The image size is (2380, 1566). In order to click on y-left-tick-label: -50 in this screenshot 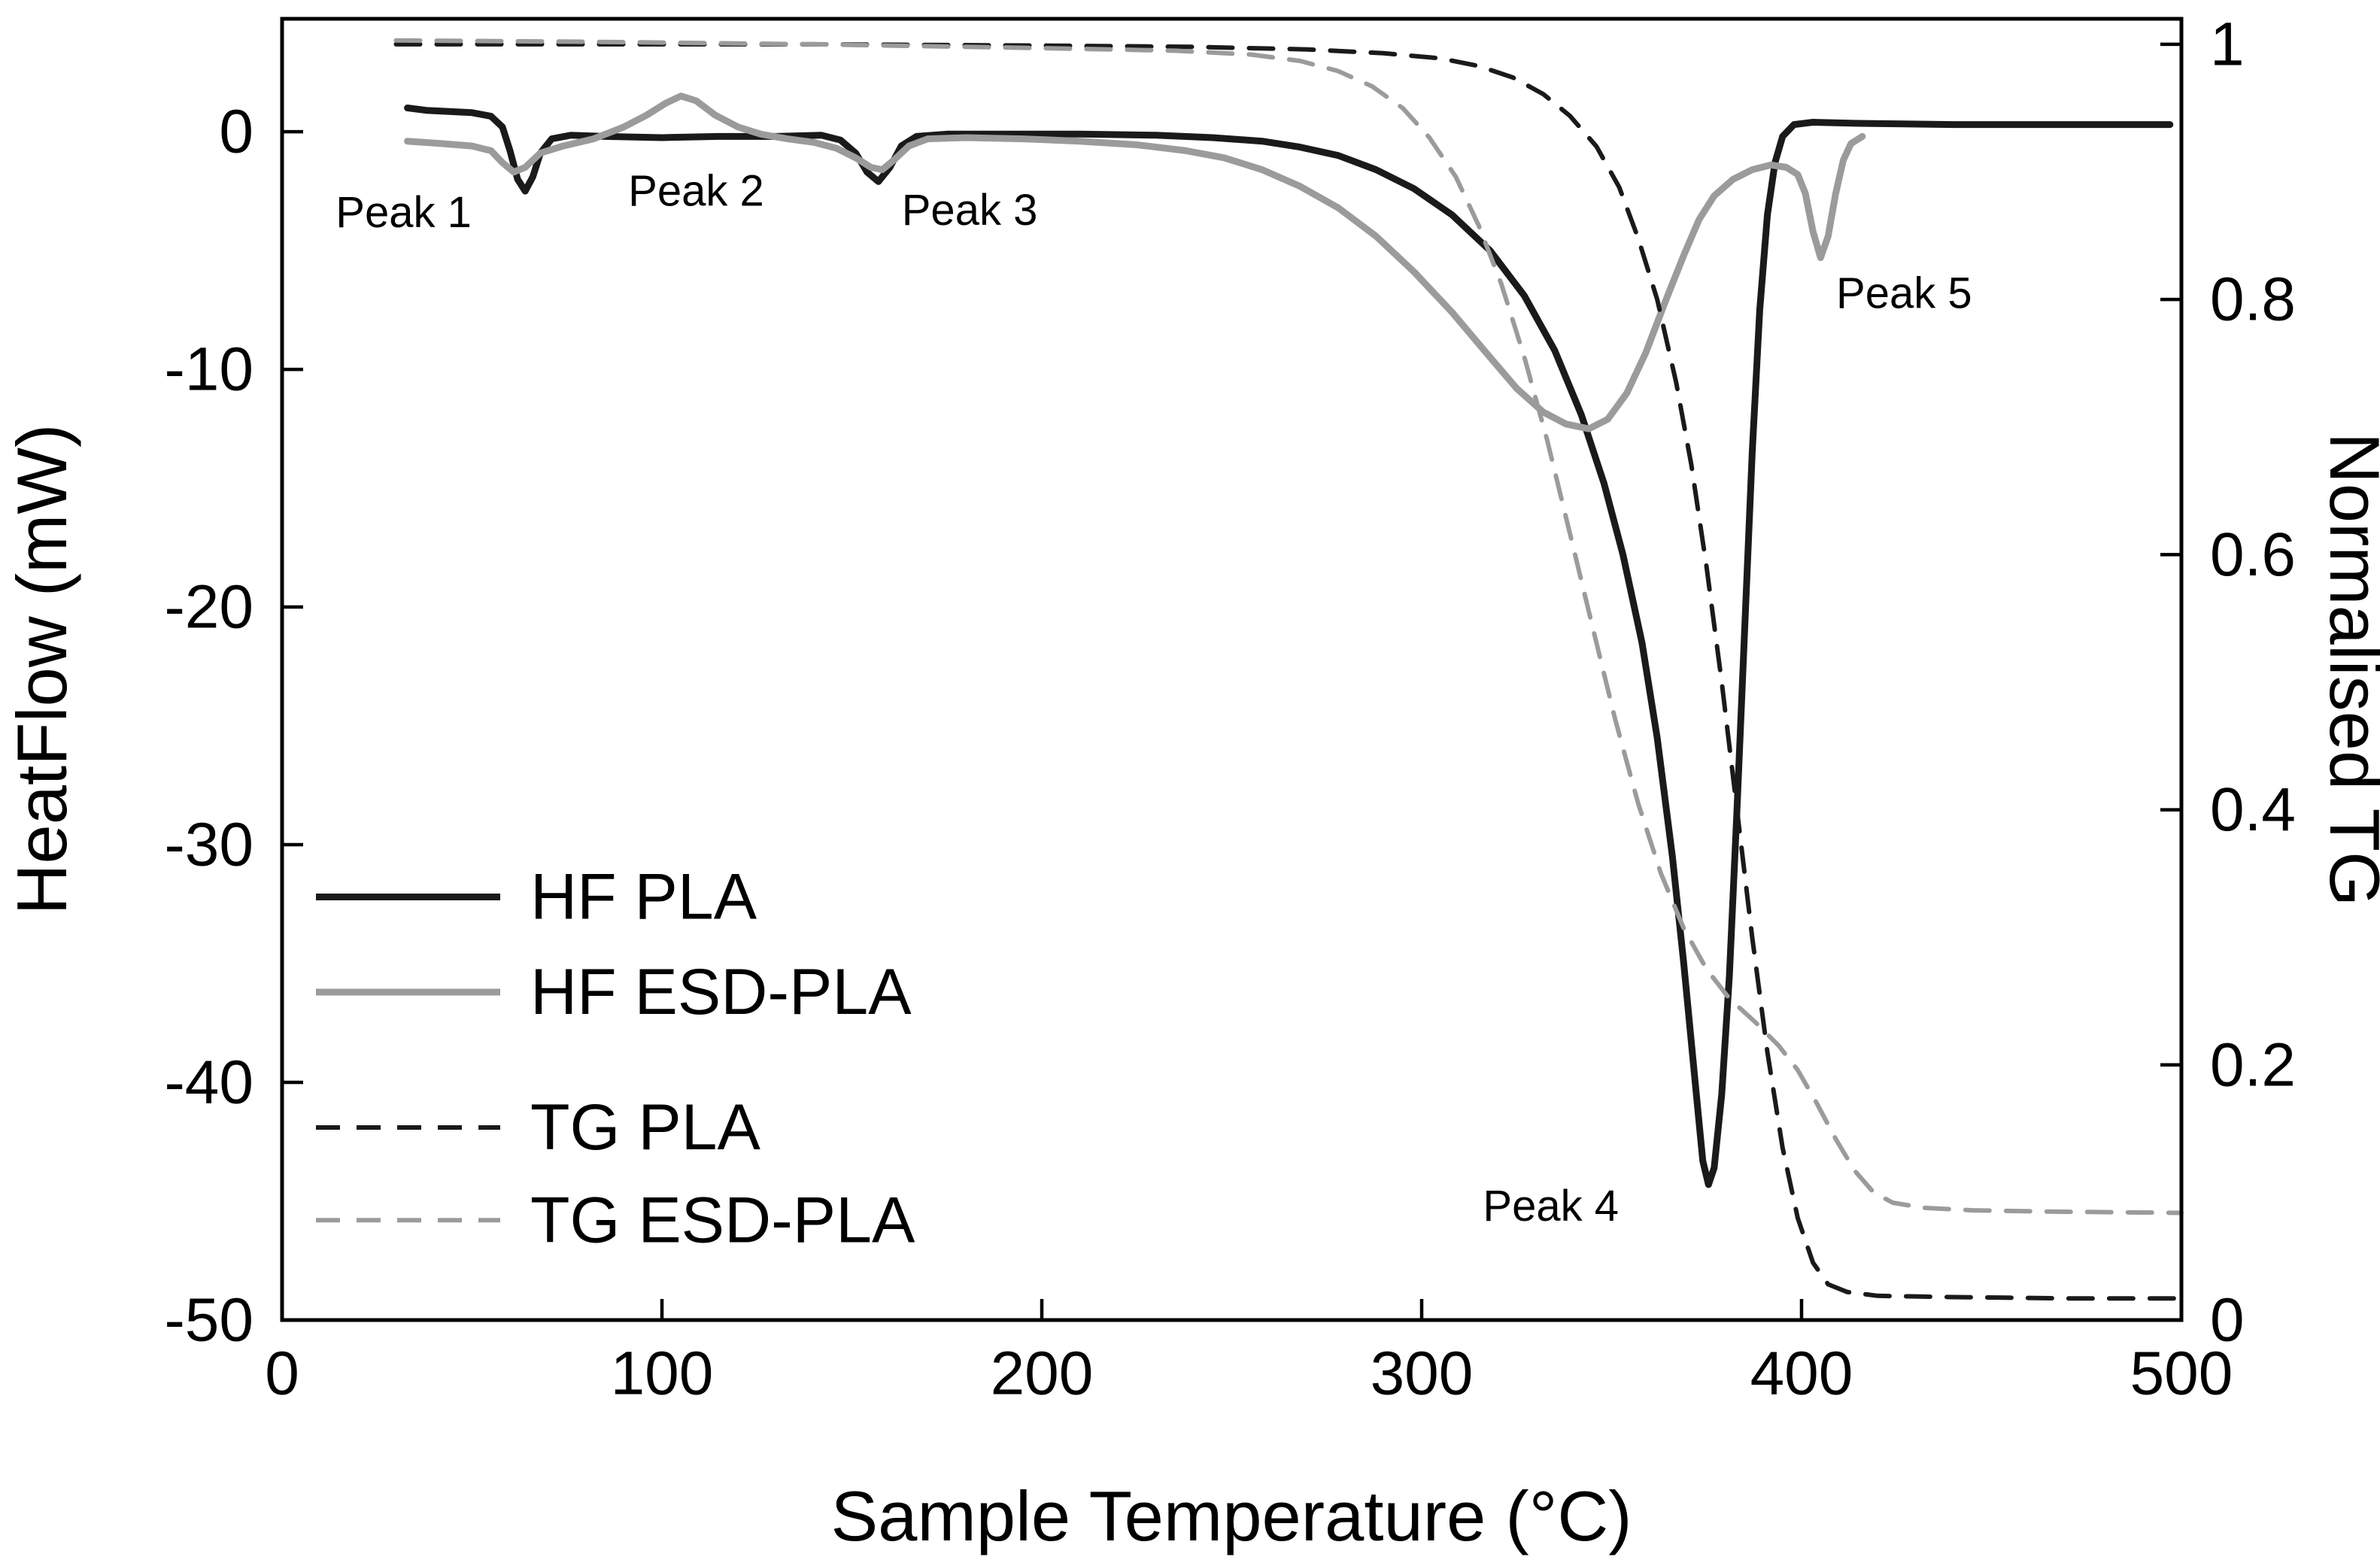, I will do `click(208, 1320)`.